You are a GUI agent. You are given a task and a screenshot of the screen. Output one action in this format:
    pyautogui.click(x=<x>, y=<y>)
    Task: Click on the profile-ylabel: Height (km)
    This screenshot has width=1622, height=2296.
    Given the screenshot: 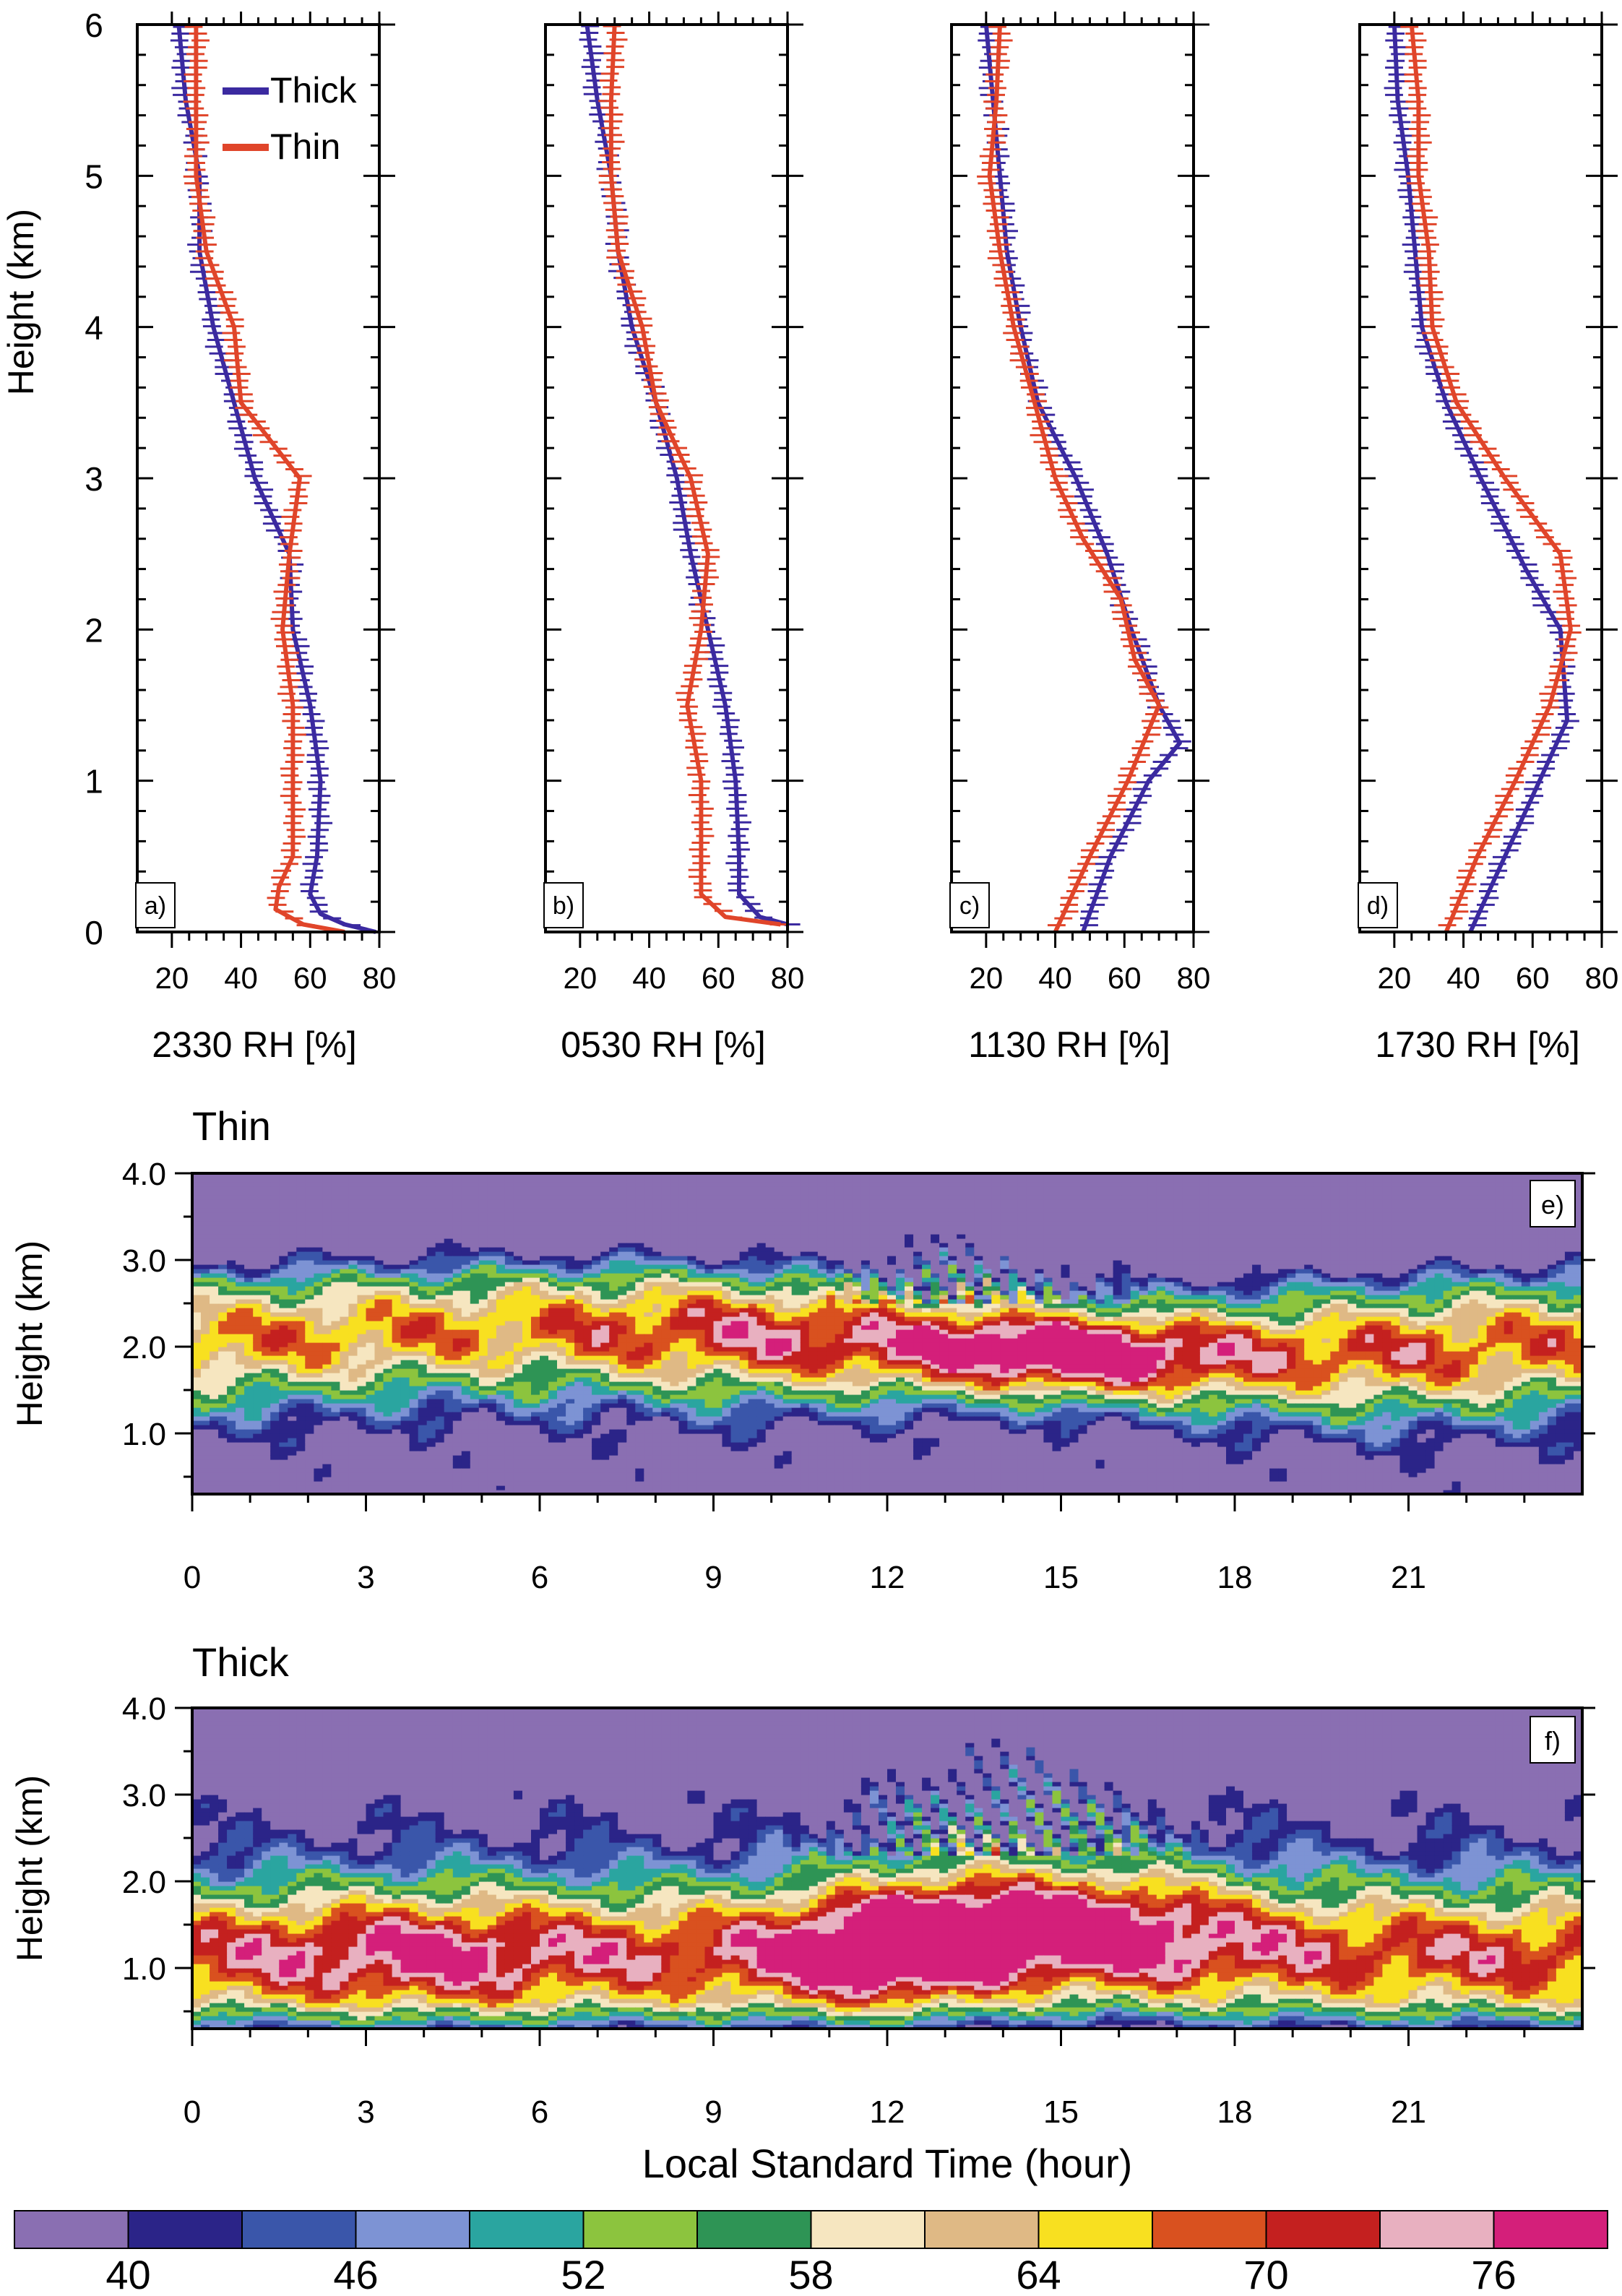 What is the action you would take?
    pyautogui.click(x=21, y=302)
    